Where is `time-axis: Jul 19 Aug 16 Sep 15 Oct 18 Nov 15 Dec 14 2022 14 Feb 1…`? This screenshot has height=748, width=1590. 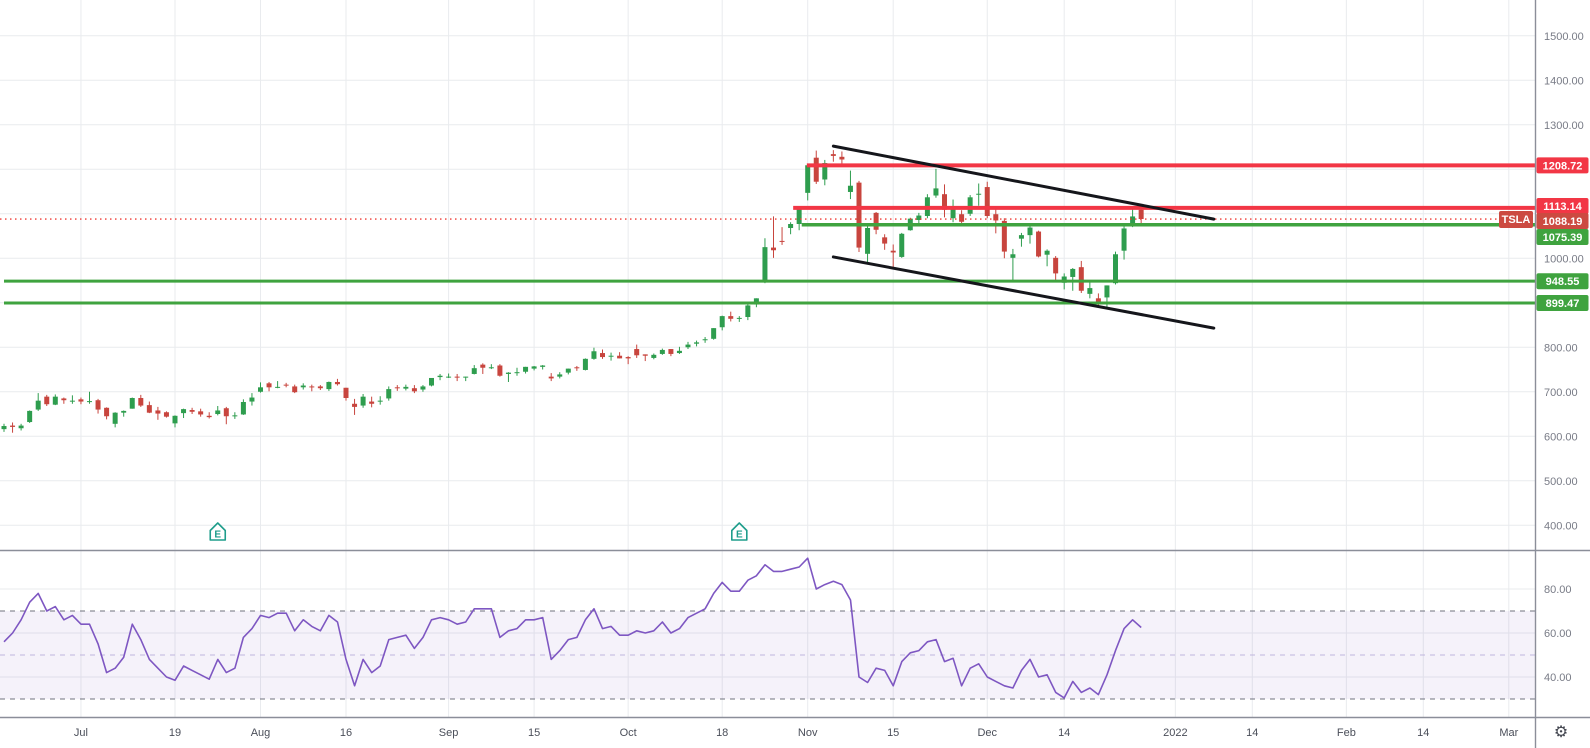 time-axis: Jul 19 Aug 16 Sep 15 Oct 18 Nov 15 Dec 14 2022 14 Feb 1… is located at coordinates (796, 733).